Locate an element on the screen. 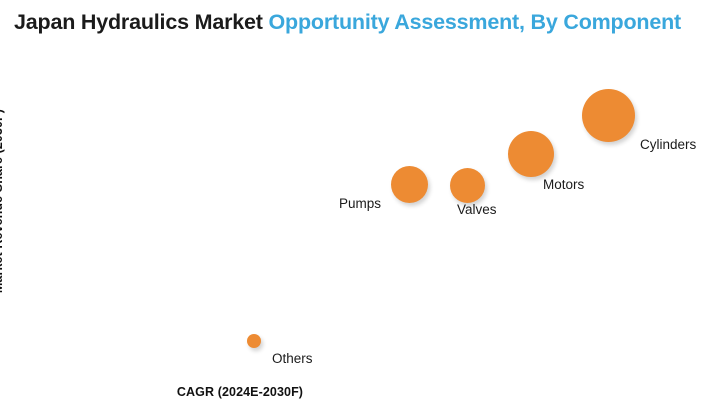 The width and height of the screenshot is (721, 414). bubble-label-others: Others is located at coordinates (292, 358).